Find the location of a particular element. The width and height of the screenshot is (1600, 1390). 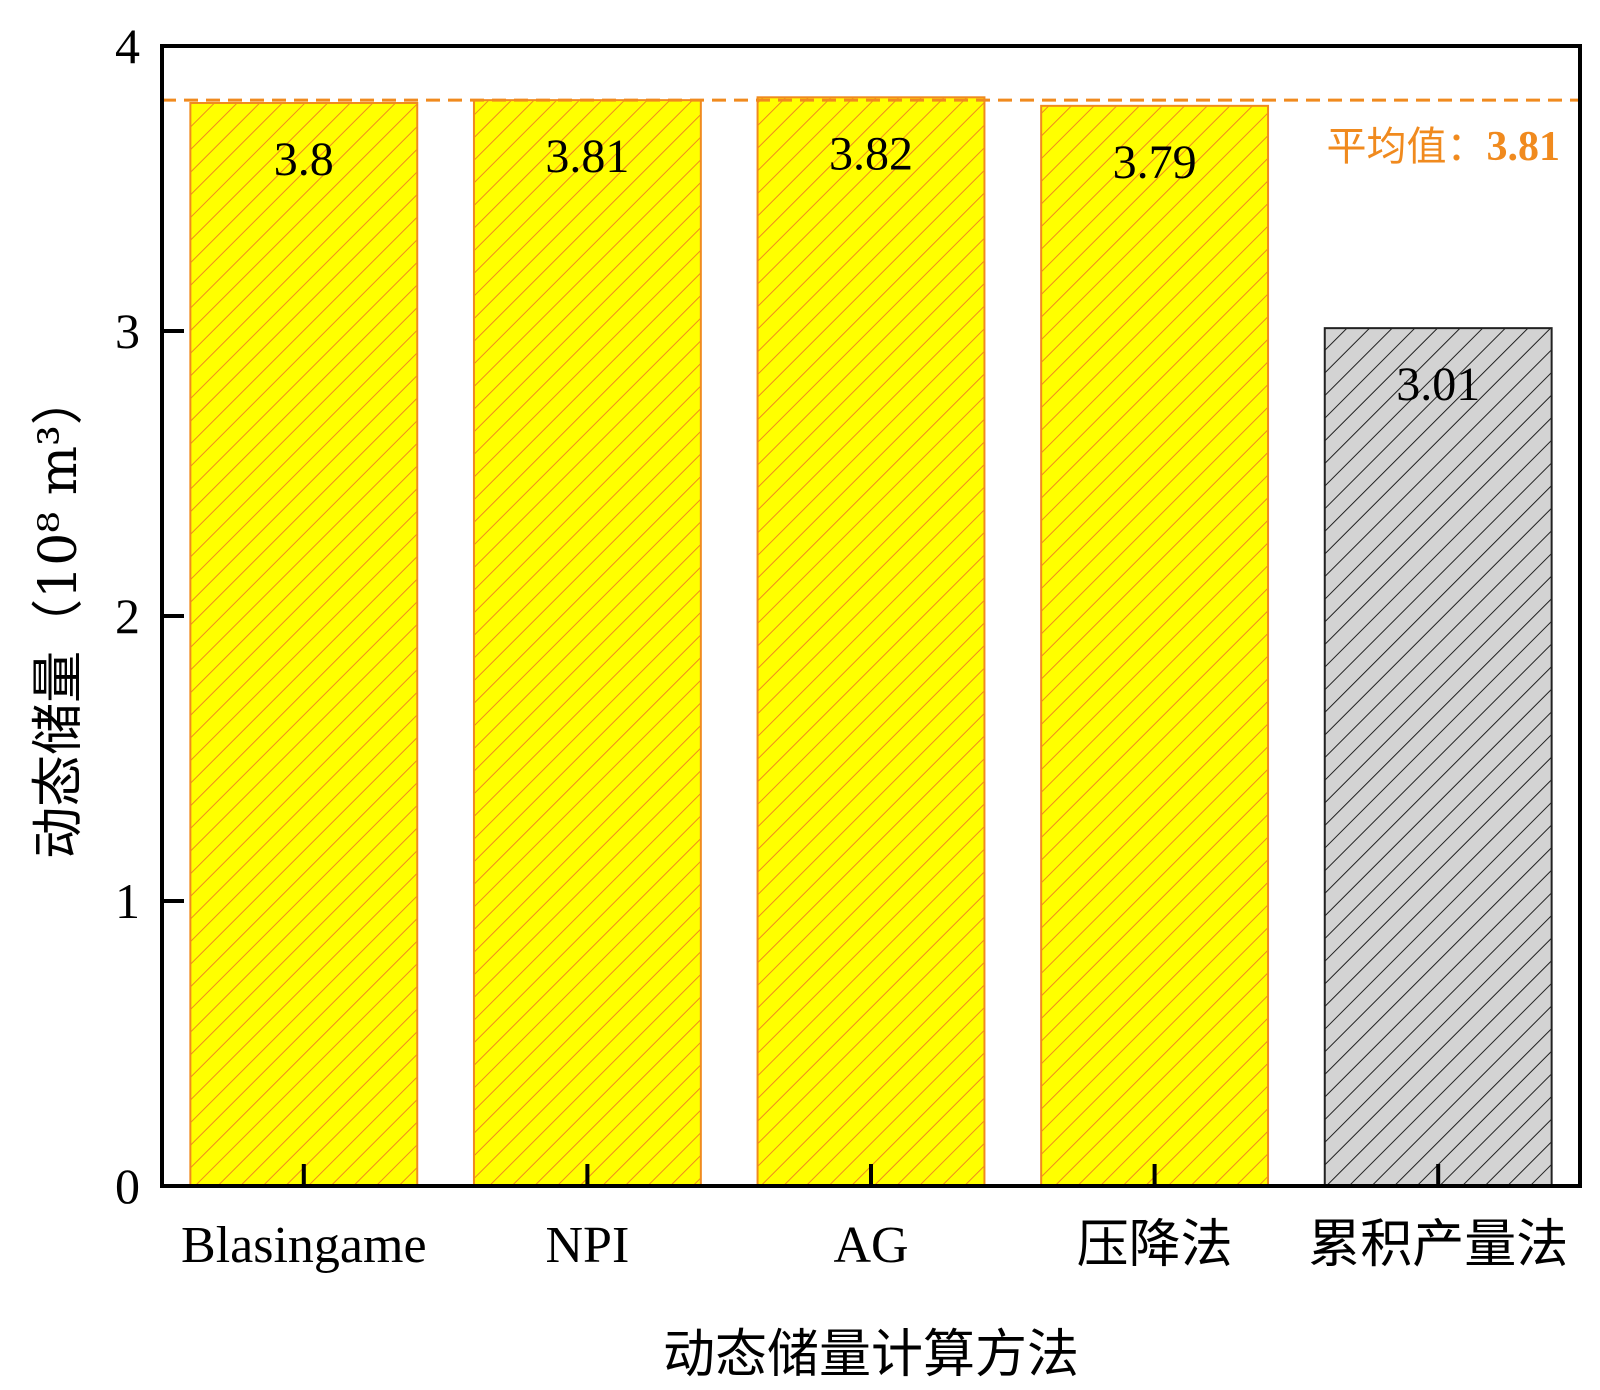

reference-line-layer: 平均值：3.81 is located at coordinates (871, 134).